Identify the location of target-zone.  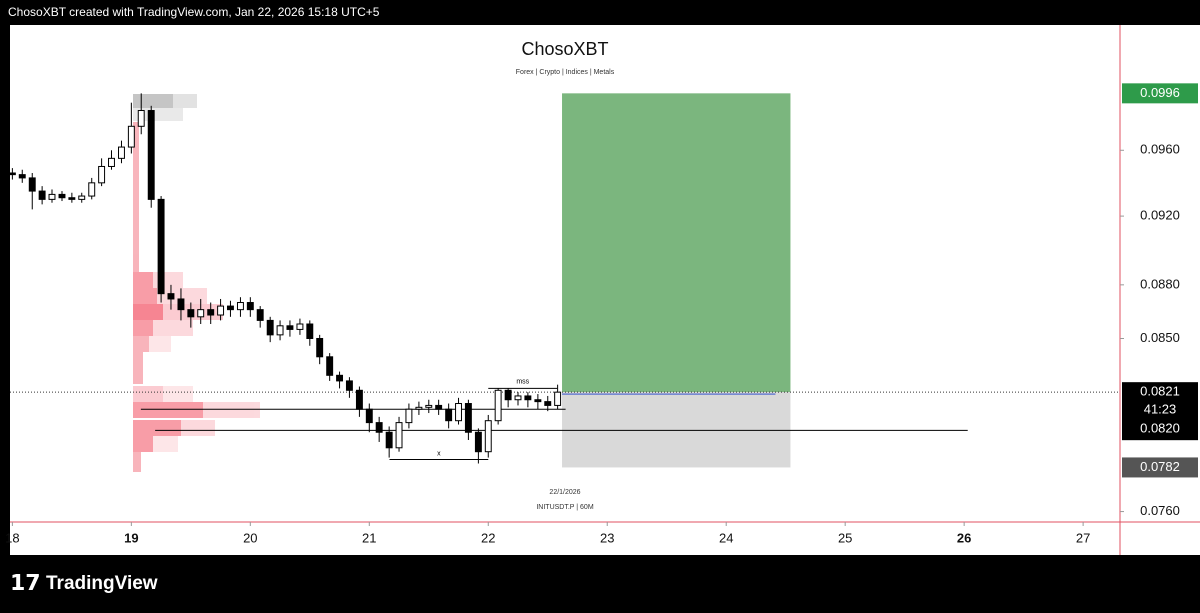
(676, 243).